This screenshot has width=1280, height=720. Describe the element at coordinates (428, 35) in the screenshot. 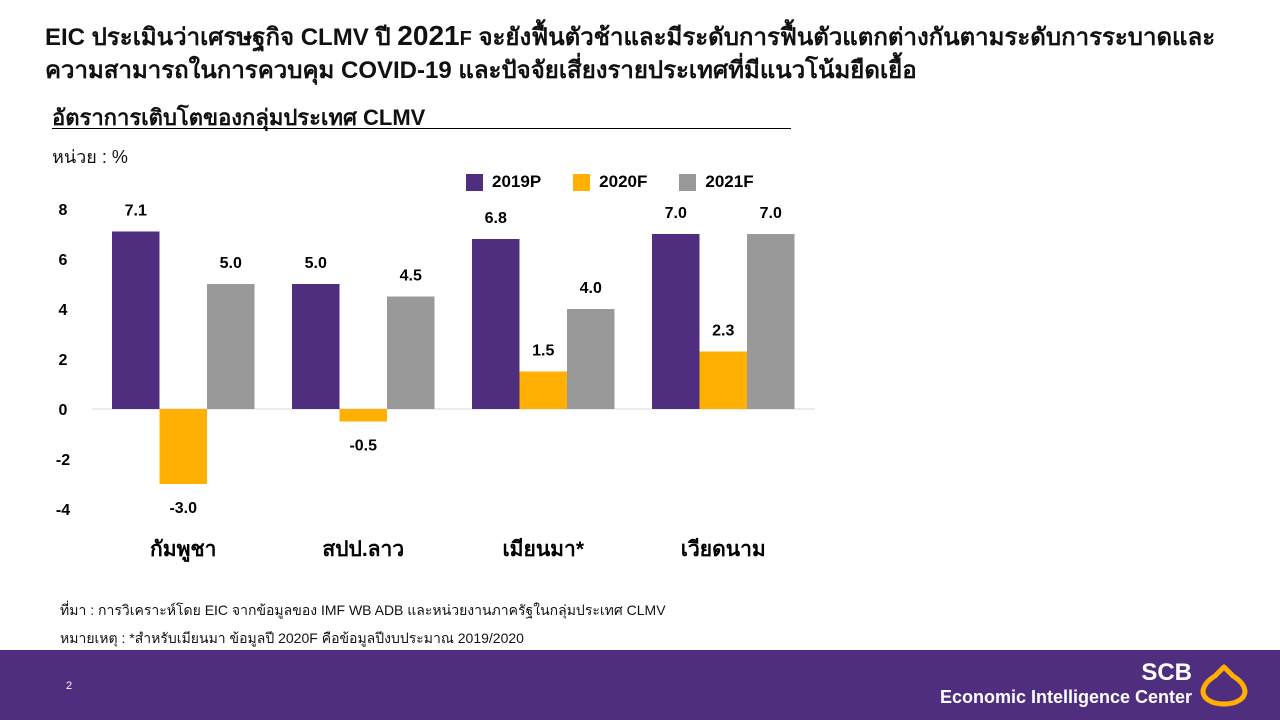

I see `headline-year: 2021` at that location.